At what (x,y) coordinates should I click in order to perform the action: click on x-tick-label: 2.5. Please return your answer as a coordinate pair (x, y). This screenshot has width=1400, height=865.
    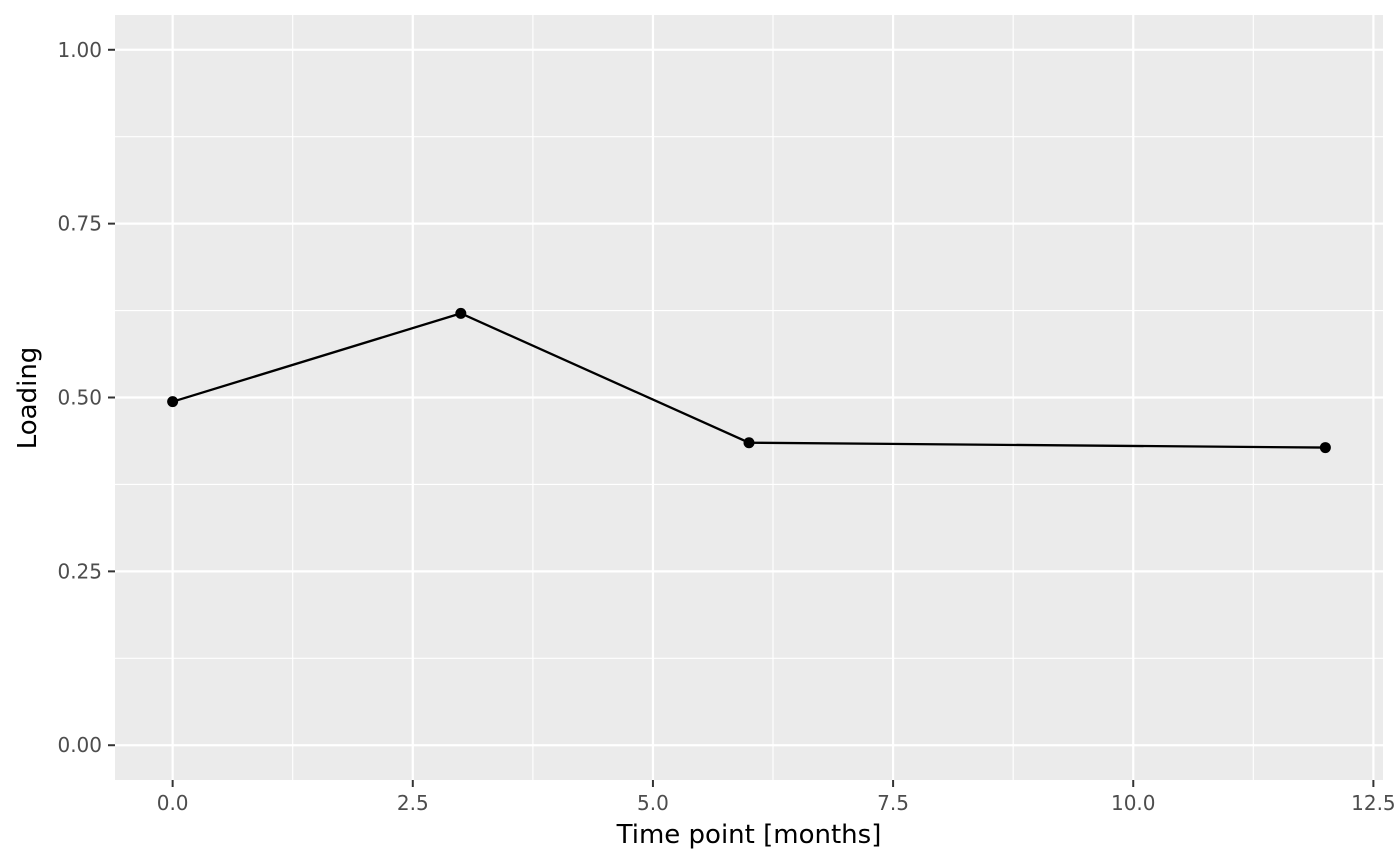
    Looking at the image, I should click on (413, 803).